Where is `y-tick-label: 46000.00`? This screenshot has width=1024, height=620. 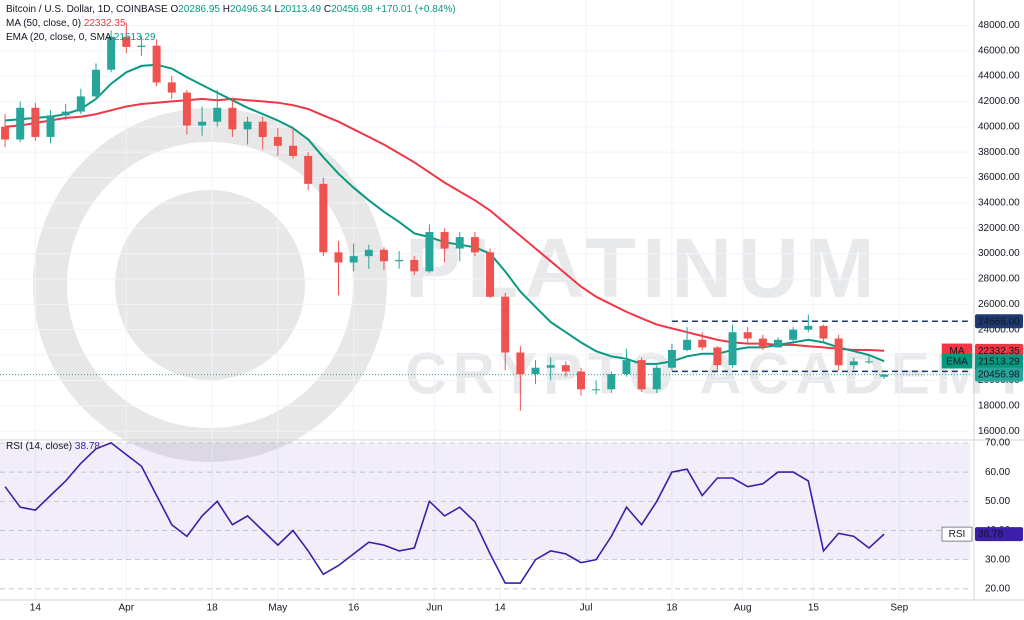 y-tick-label: 46000.00 is located at coordinates (999, 50).